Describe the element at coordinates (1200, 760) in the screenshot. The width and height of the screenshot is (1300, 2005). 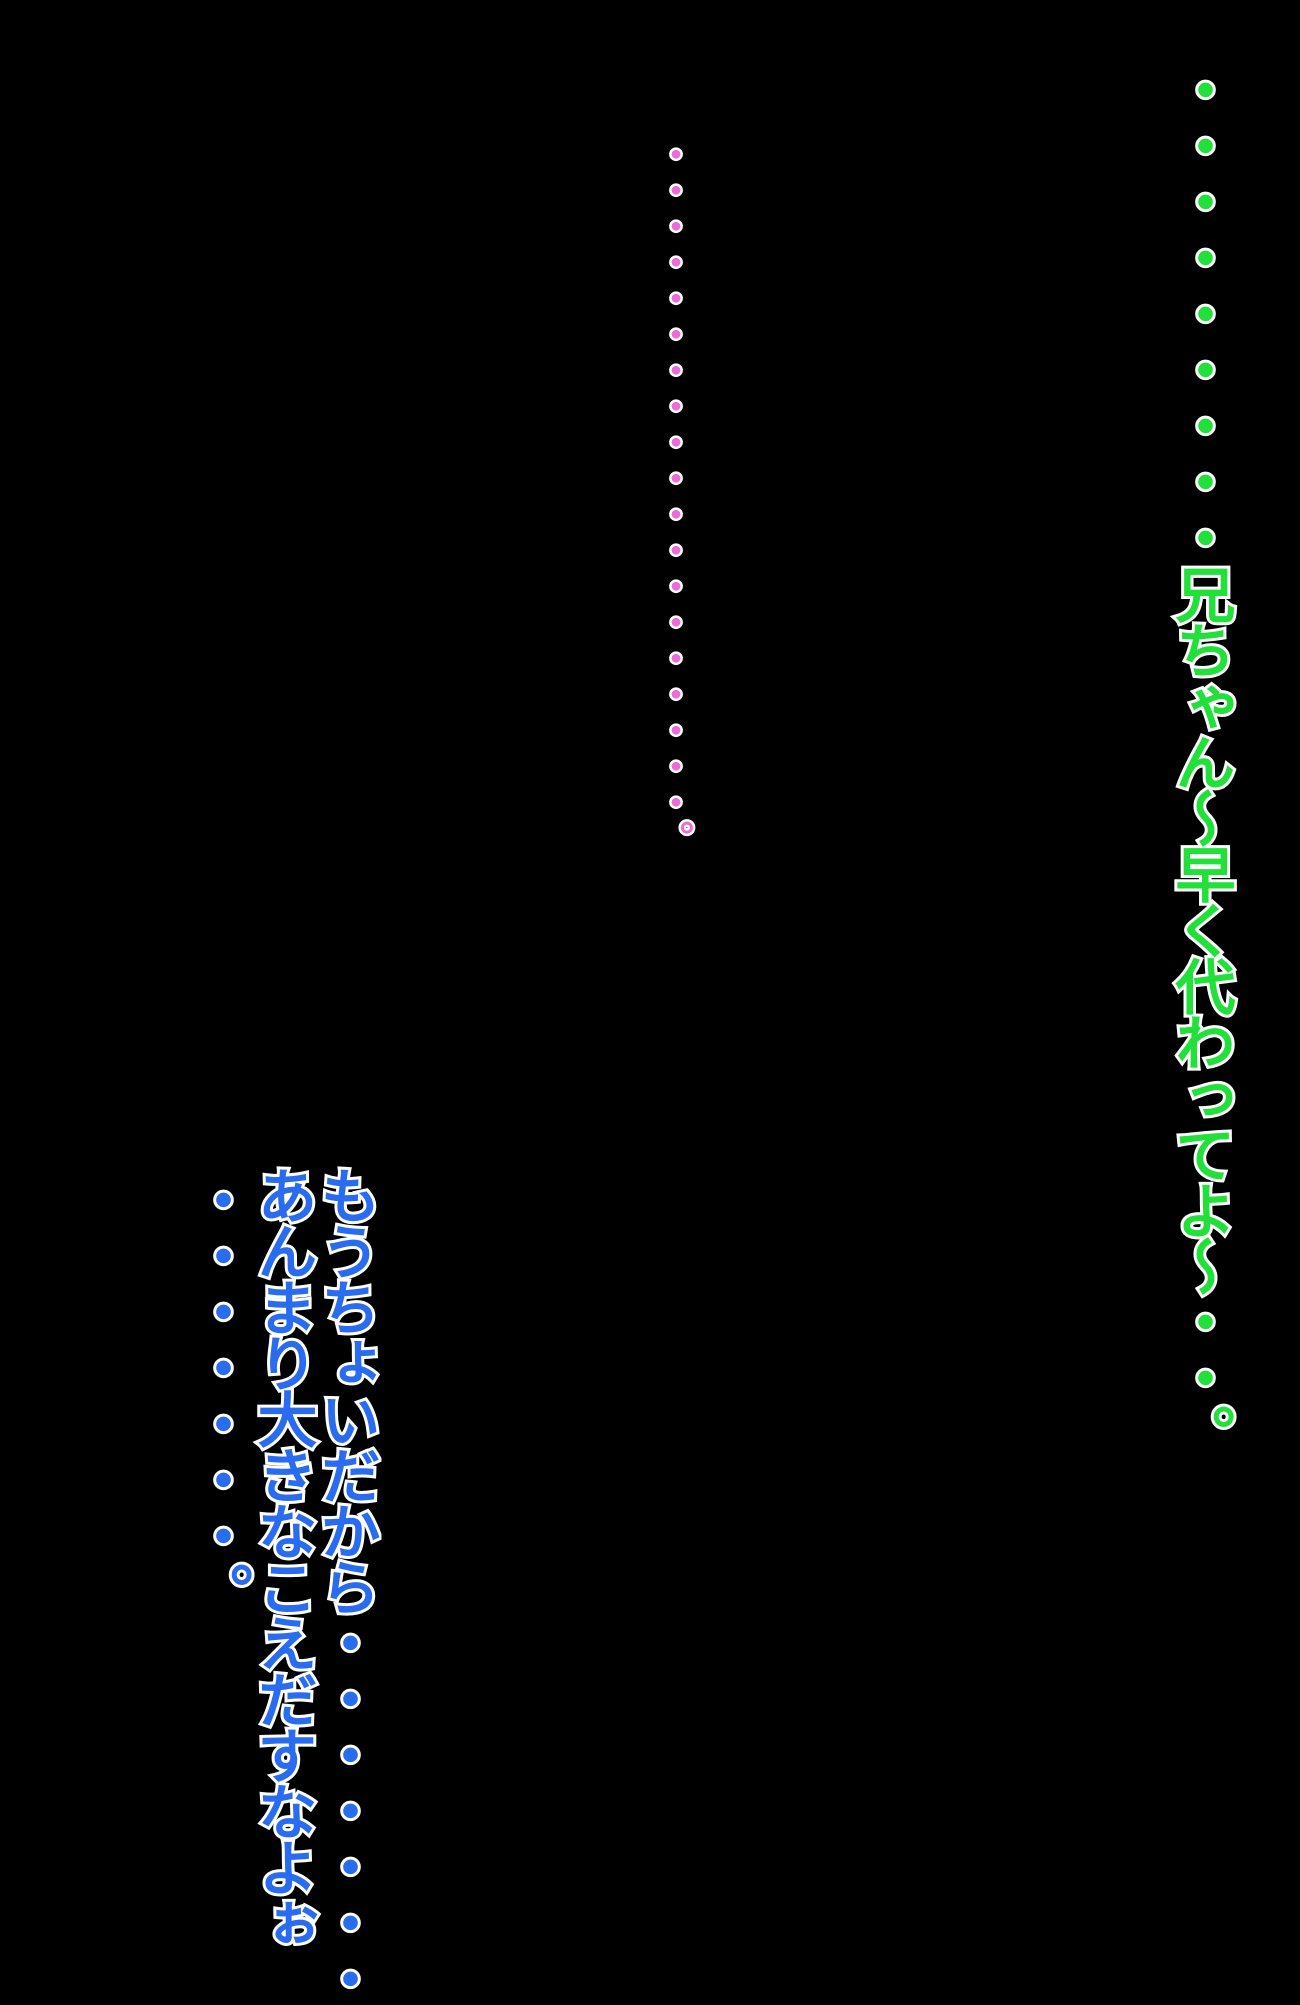
I see `green-speech-line: ・・・・・・・・・兄ちゃん～早く代わってよ～・・。` at that location.